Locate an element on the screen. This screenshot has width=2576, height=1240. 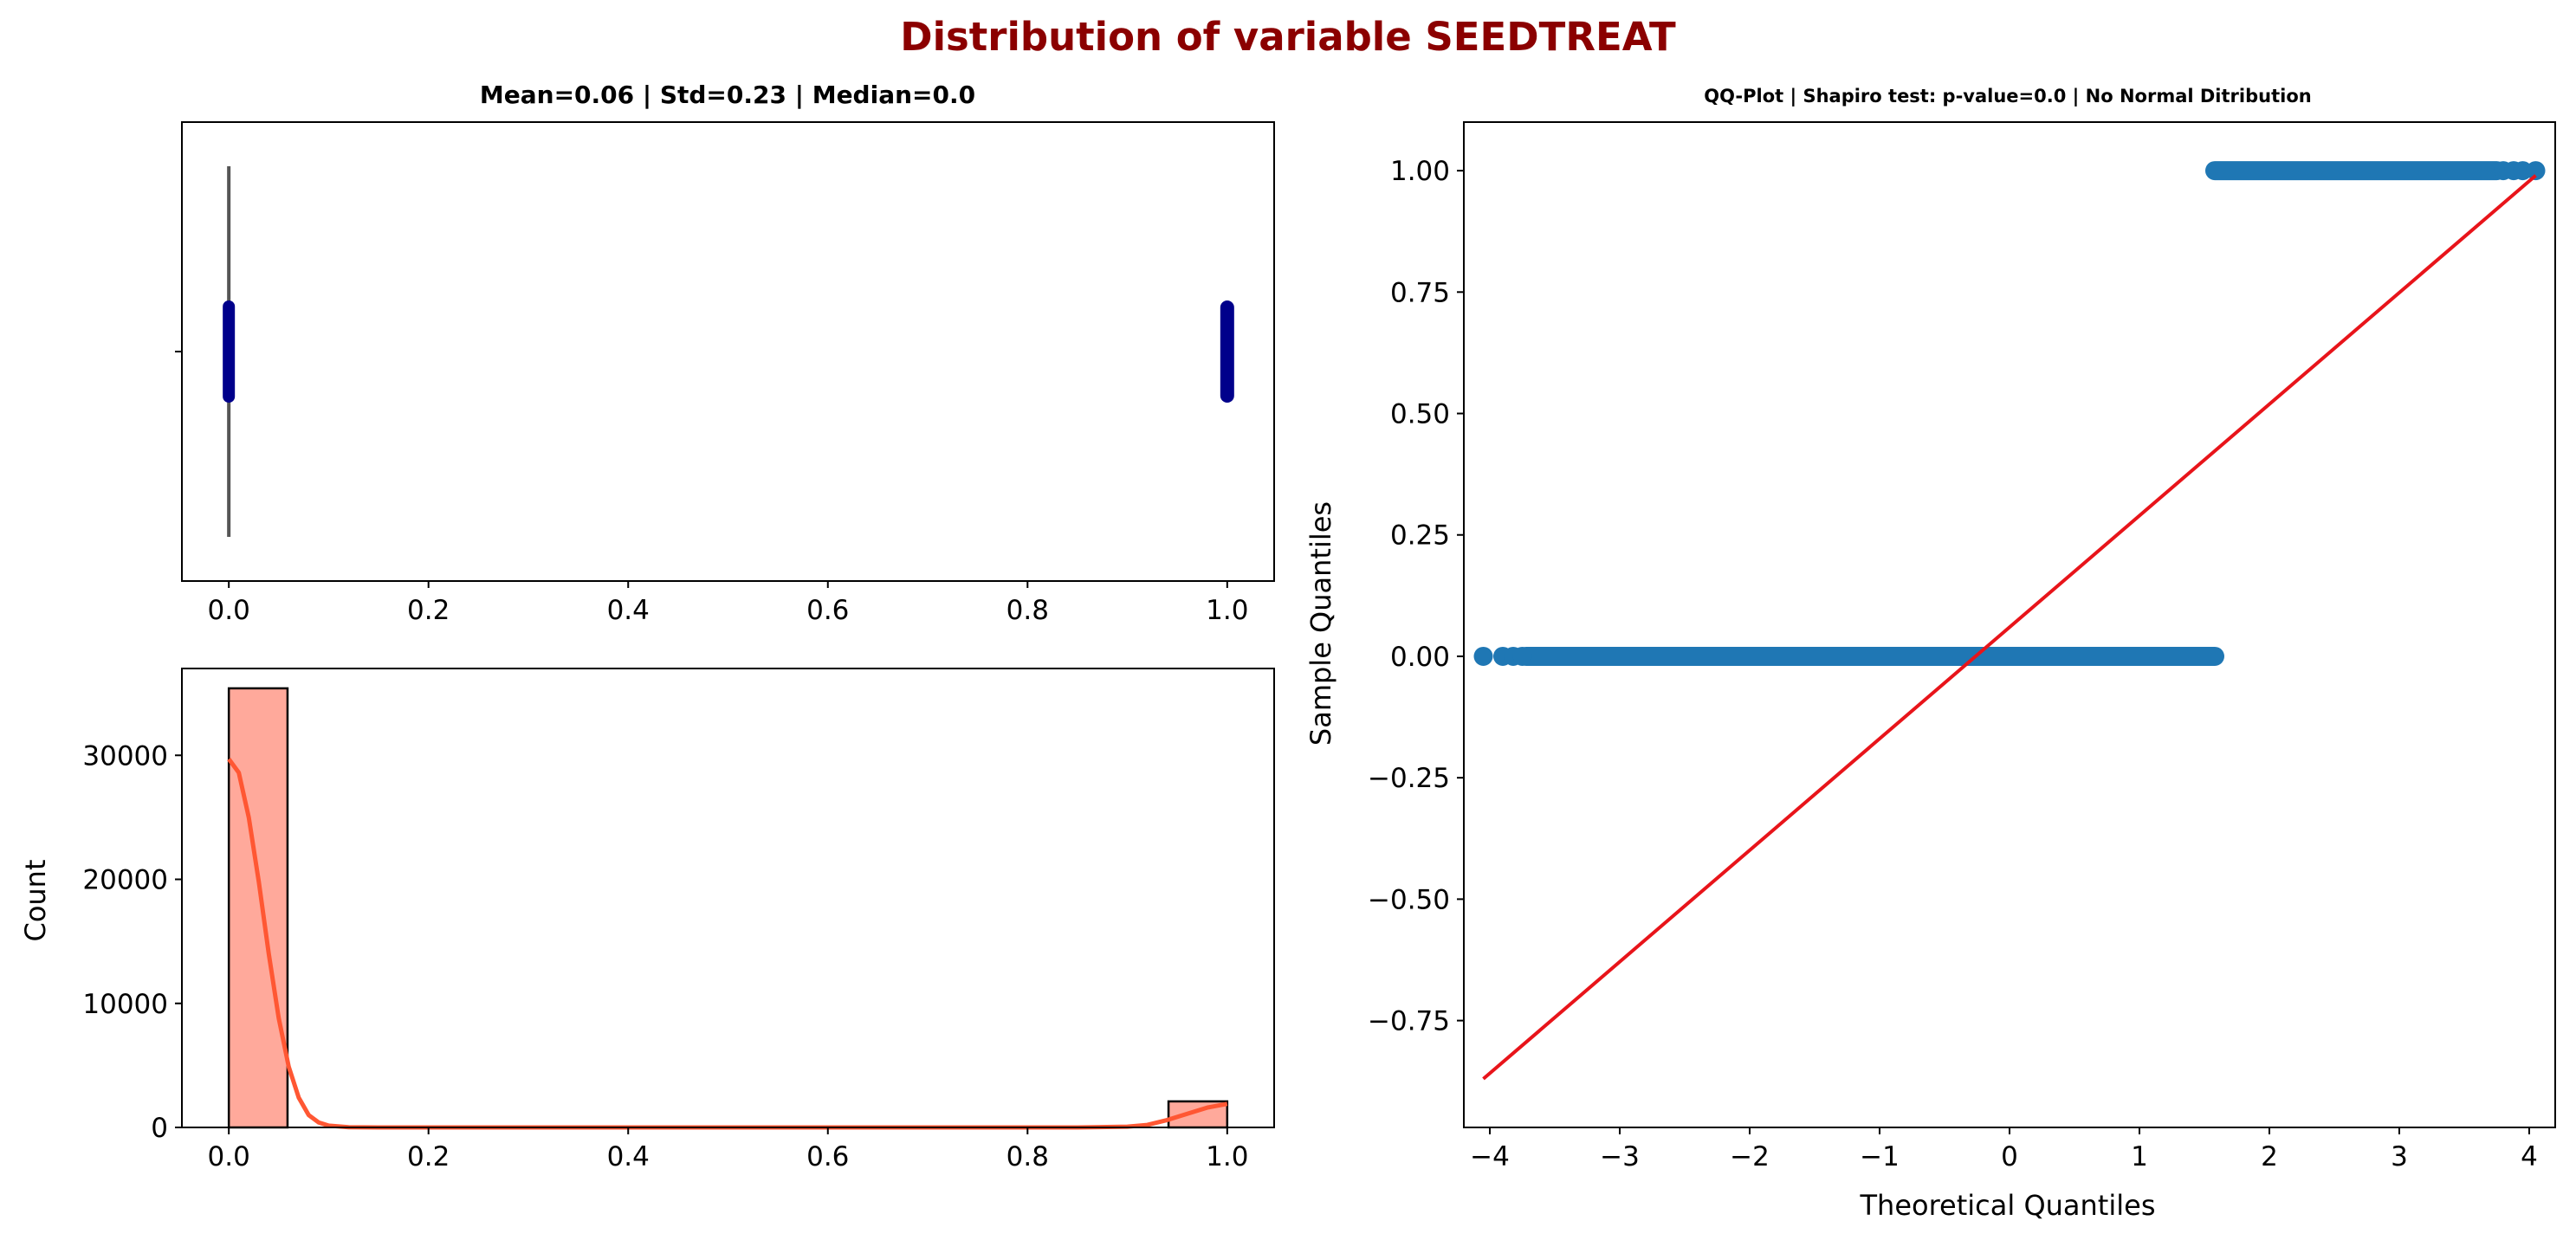
qqplot-xlabel: Theoretical Quantiles is located at coordinates (2008, 1205).